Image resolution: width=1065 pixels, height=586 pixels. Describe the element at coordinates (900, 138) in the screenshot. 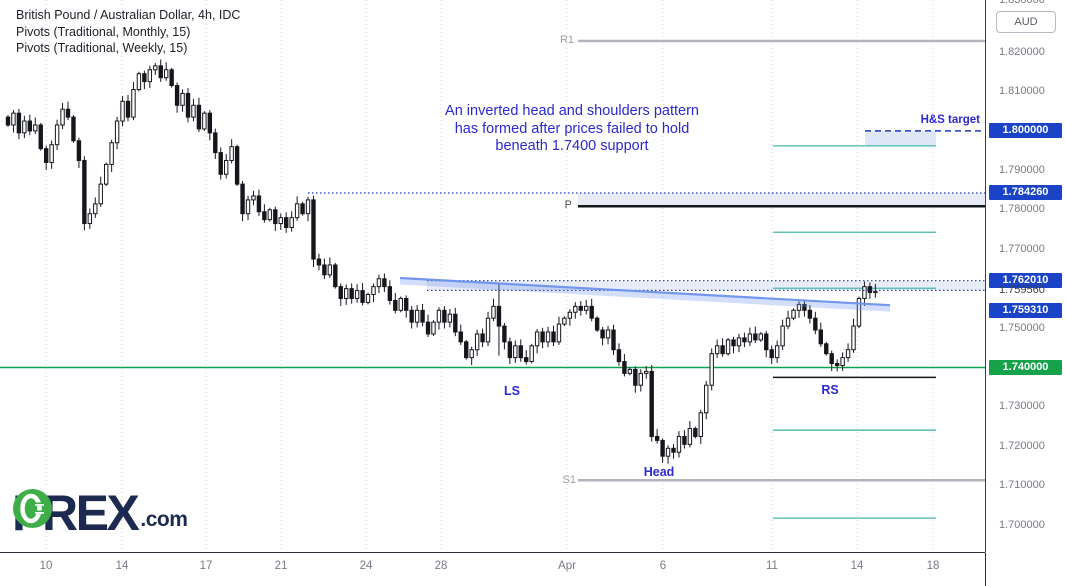

I see `hs-target-box` at that location.